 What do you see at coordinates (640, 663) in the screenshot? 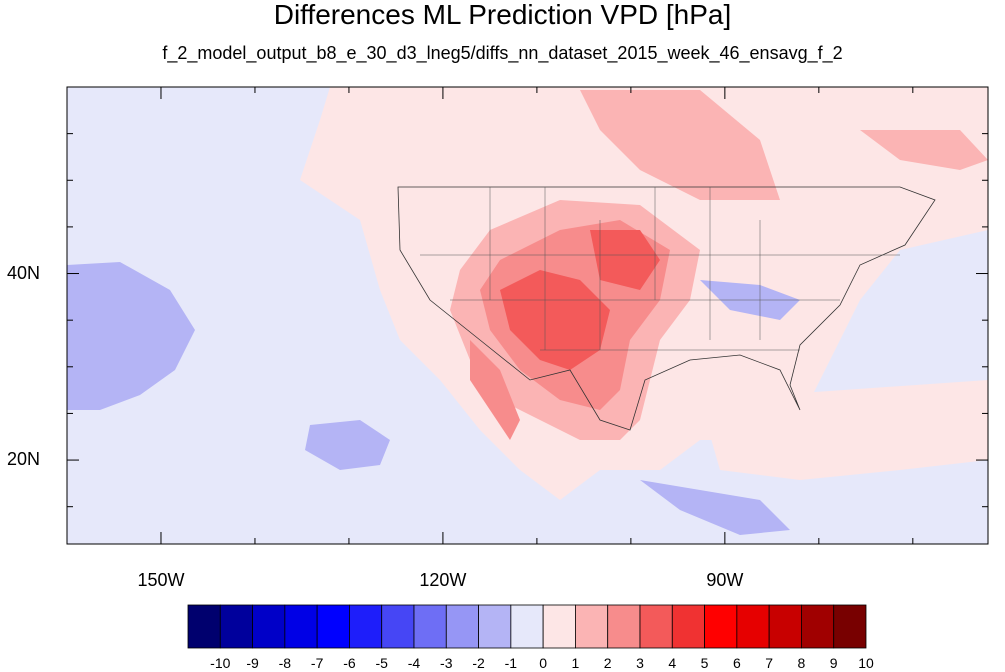
I see `colorbar-label: 3` at bounding box center [640, 663].